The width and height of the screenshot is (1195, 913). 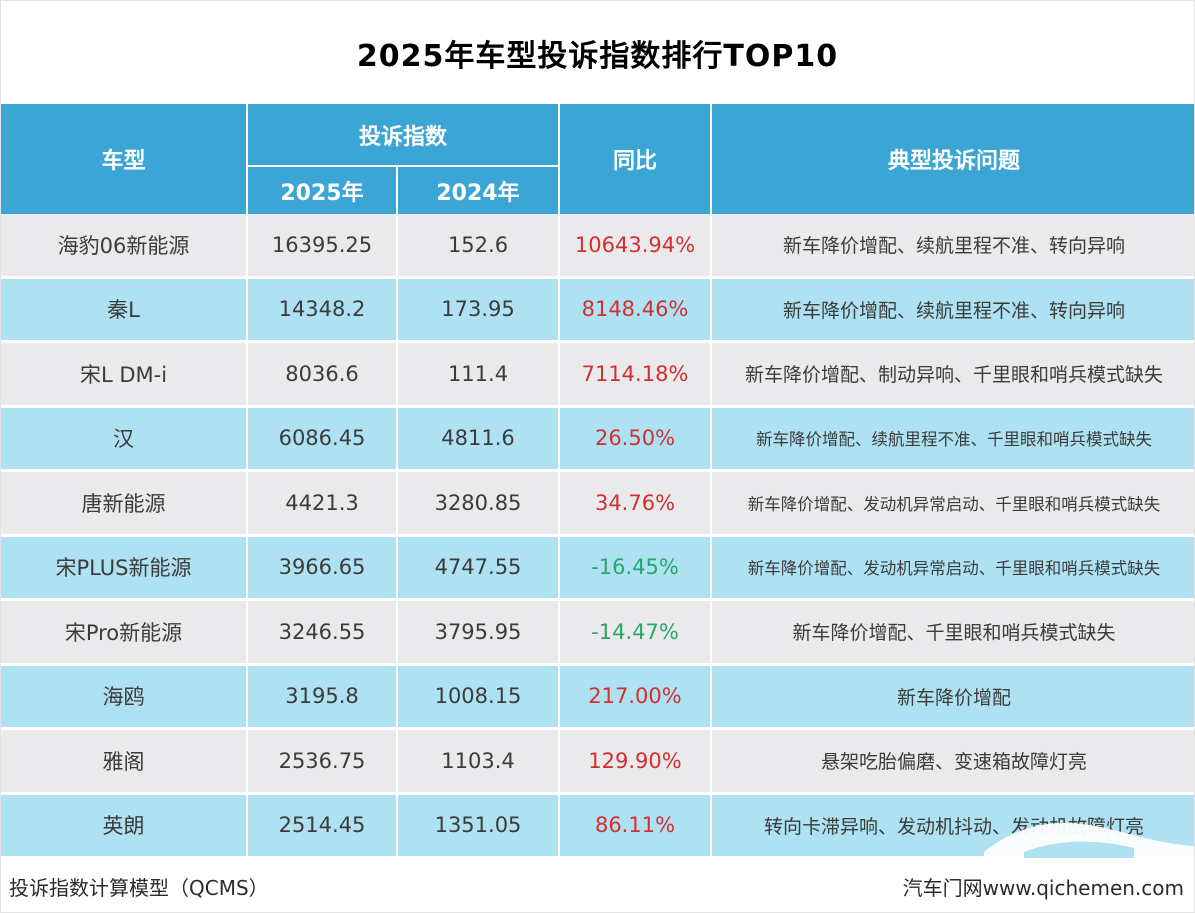 I want to click on index-2024: 3280.85, so click(x=479, y=503).